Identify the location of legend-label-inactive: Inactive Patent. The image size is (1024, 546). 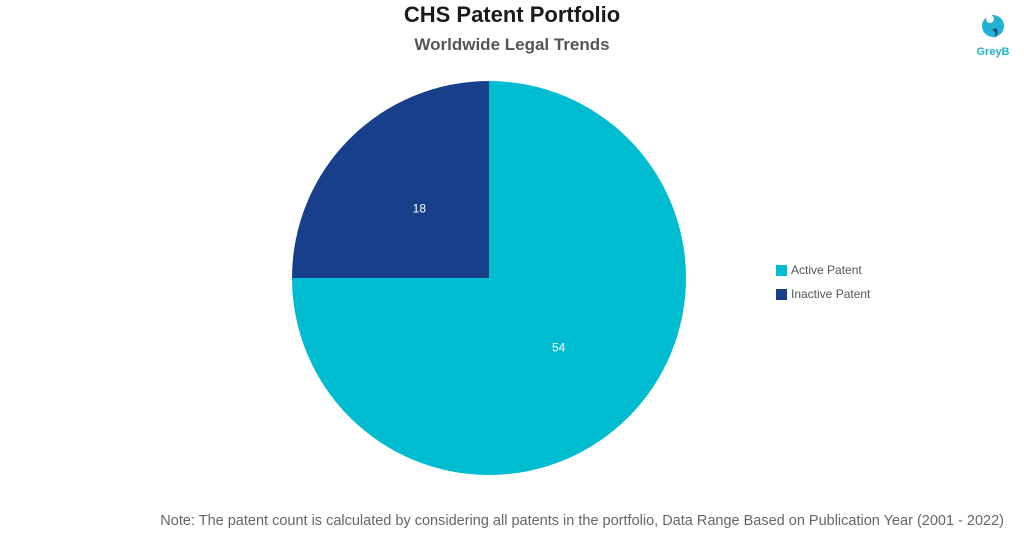
(831, 294).